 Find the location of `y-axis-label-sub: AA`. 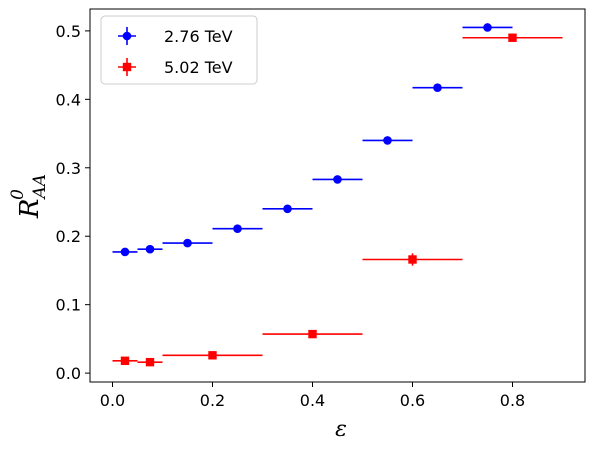

y-axis-label-sub: AA is located at coordinates (40, 187).